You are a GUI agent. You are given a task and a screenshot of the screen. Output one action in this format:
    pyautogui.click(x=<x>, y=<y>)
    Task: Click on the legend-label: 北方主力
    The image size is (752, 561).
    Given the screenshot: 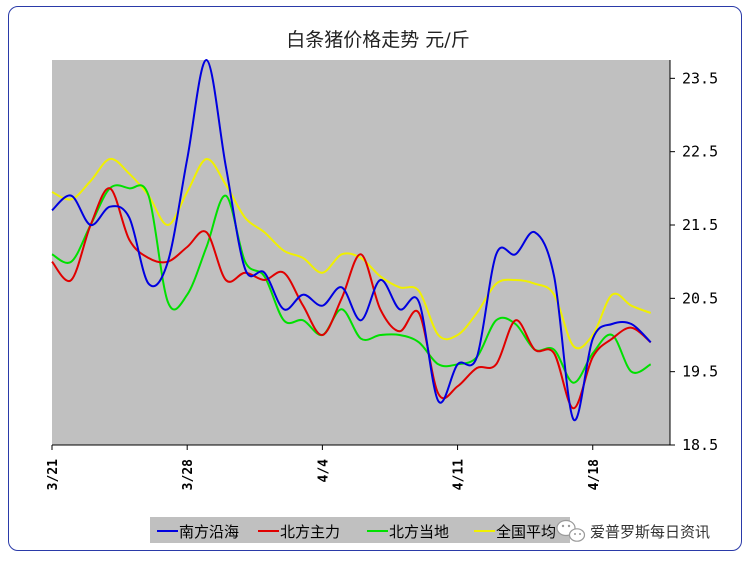 What is the action you would take?
    pyautogui.click(x=310, y=532)
    